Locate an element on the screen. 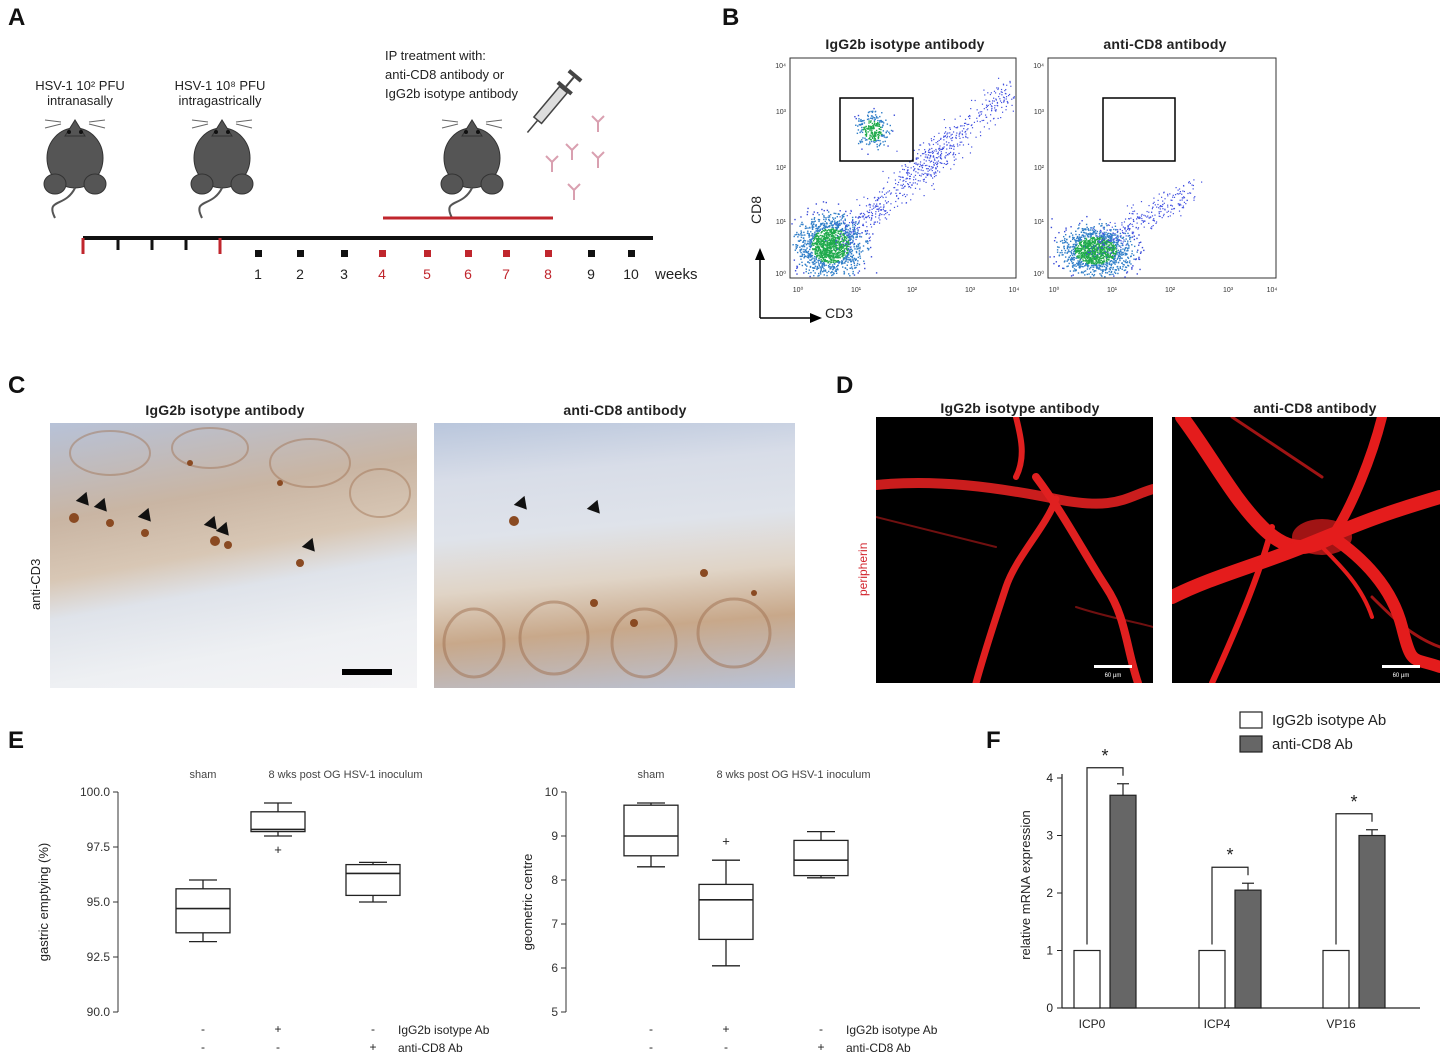 This screenshot has height=1063, width=1455. e-ylabel: gastric emptying (%) is located at coordinates (43, 902).